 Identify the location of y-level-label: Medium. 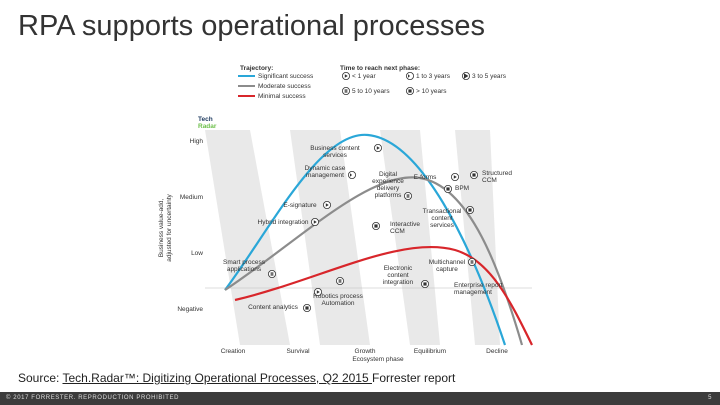
(191, 197).